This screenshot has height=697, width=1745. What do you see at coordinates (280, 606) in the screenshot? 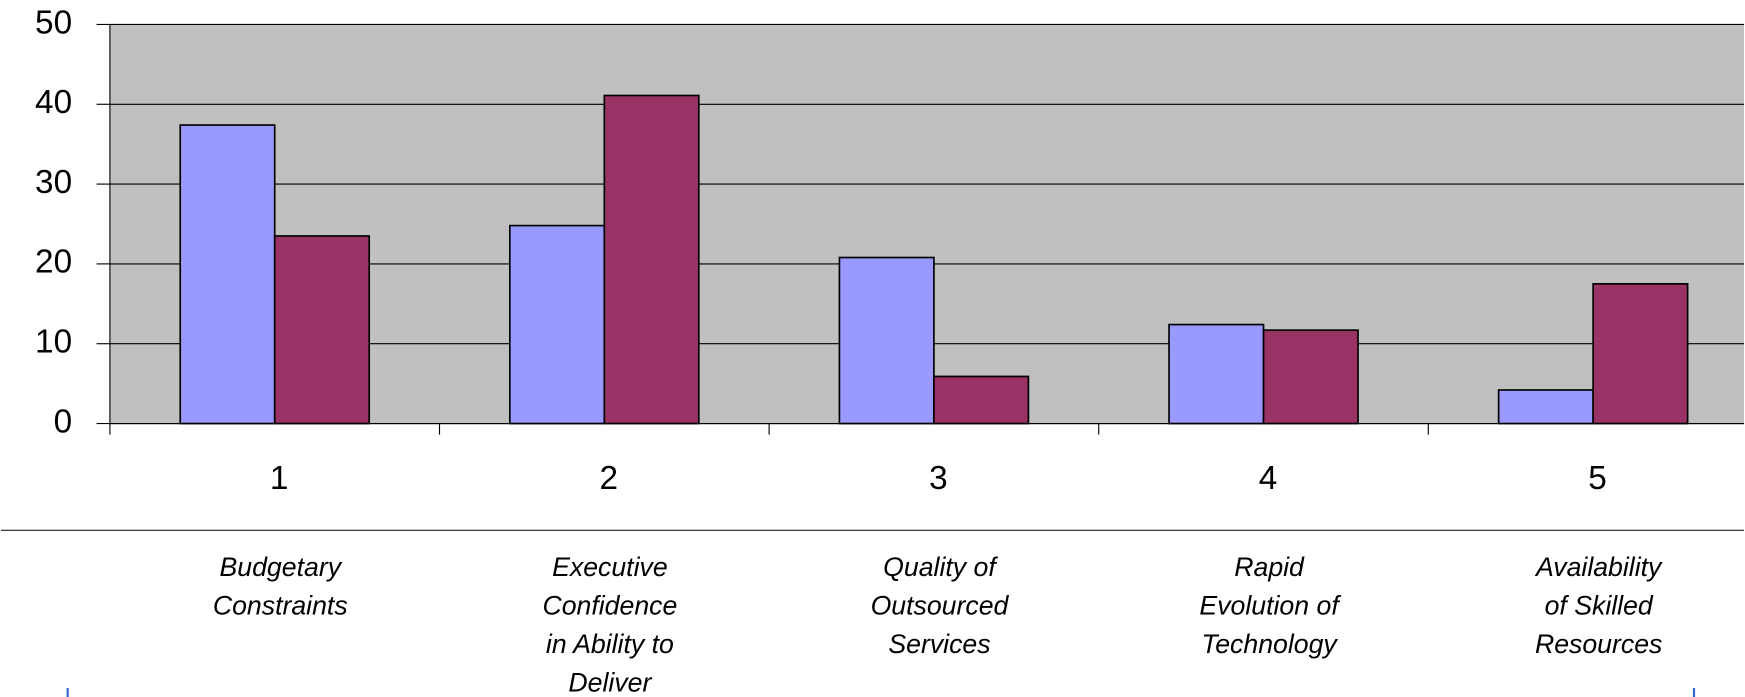
I see `category-description: Constraints` at bounding box center [280, 606].